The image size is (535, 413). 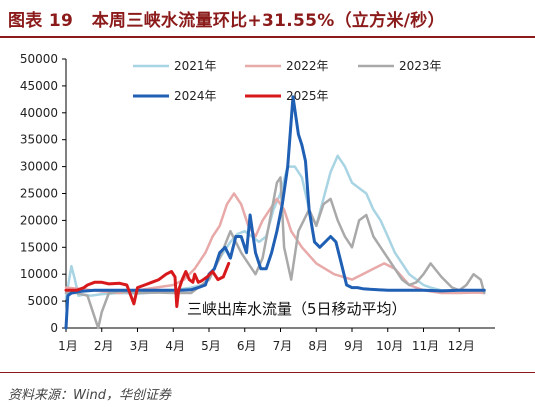 I want to click on figure-title: 本周三峡水流量环比+31.55%（立方米/秒）, so click(x=268, y=21).